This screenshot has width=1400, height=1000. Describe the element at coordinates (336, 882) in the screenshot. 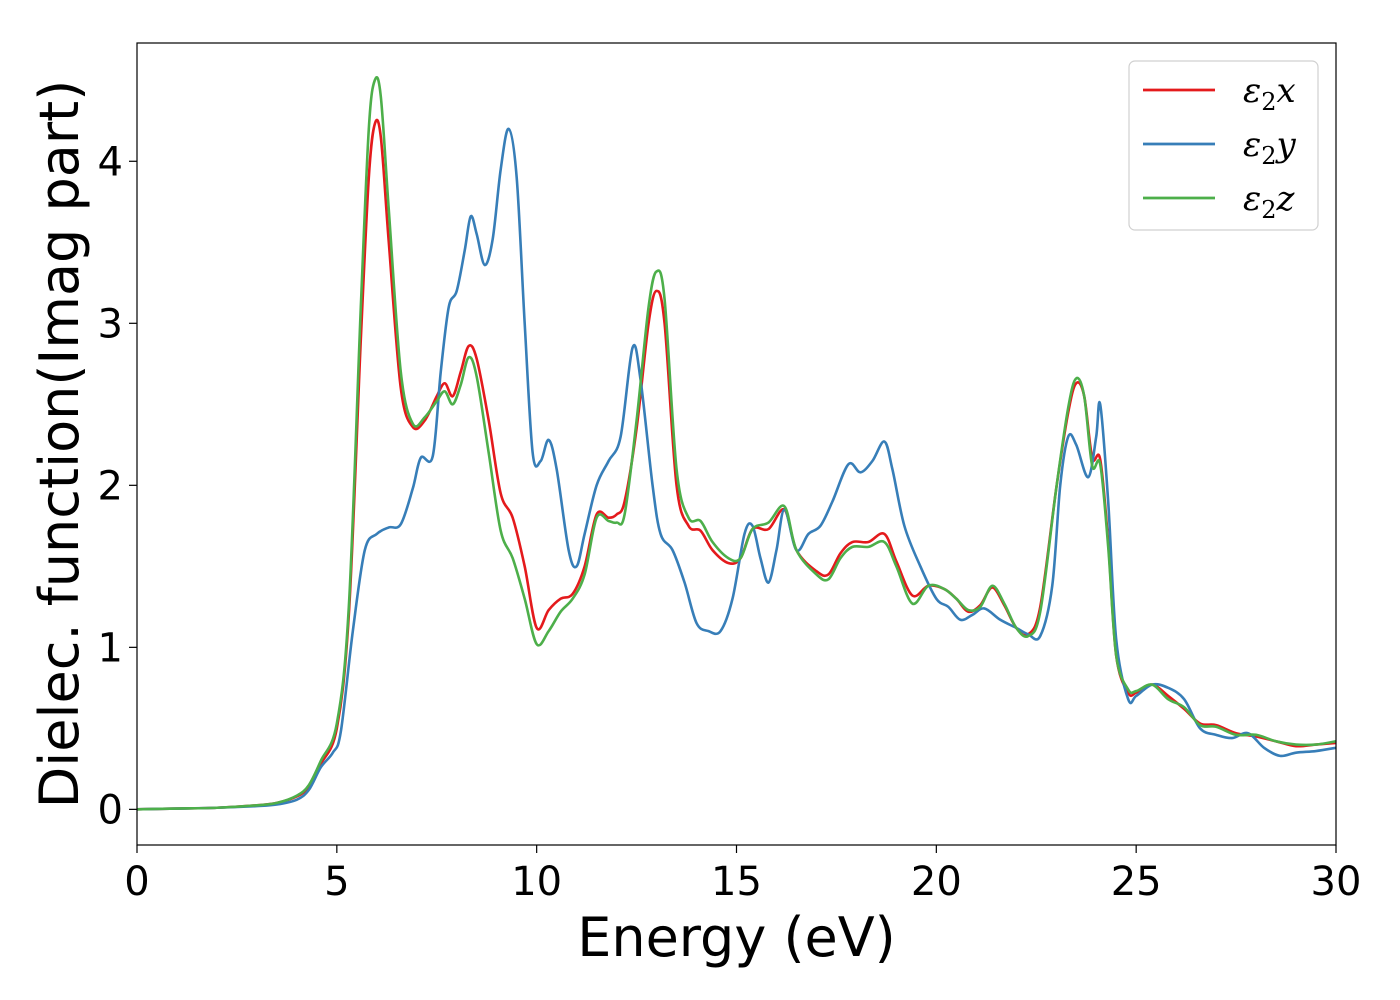

I see `x-tick-label: 5` at that location.